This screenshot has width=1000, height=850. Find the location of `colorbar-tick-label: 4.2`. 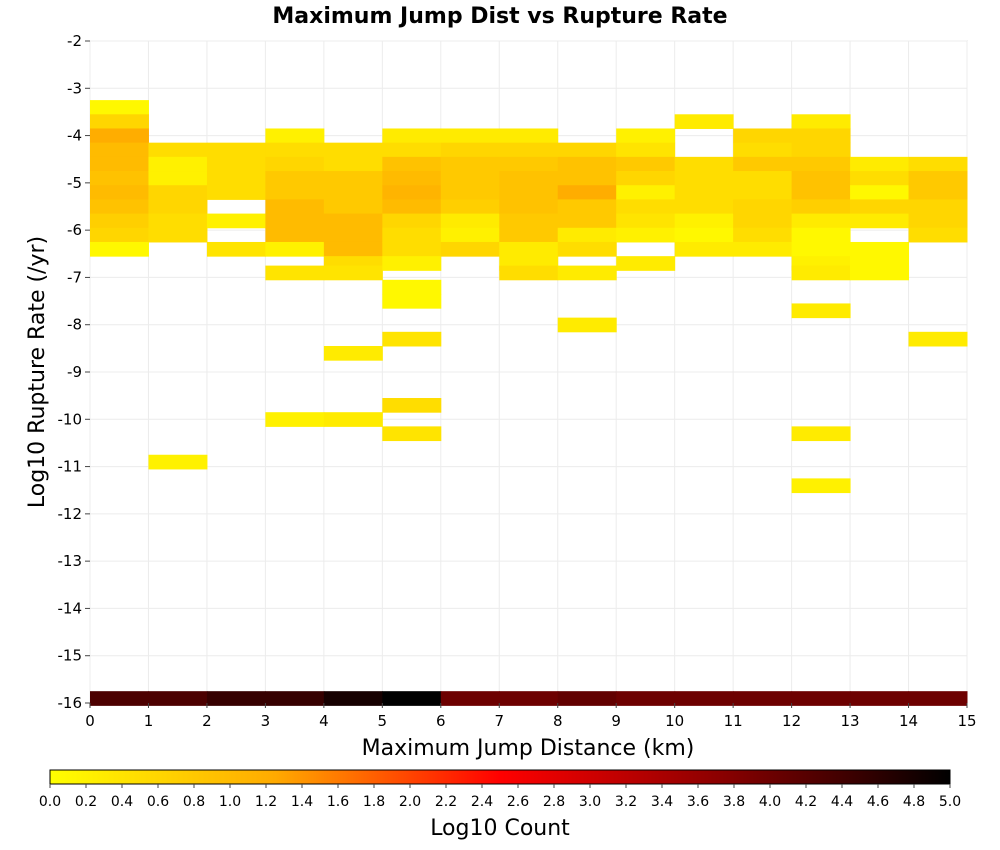

colorbar-tick-label: 4.2 is located at coordinates (806, 802).